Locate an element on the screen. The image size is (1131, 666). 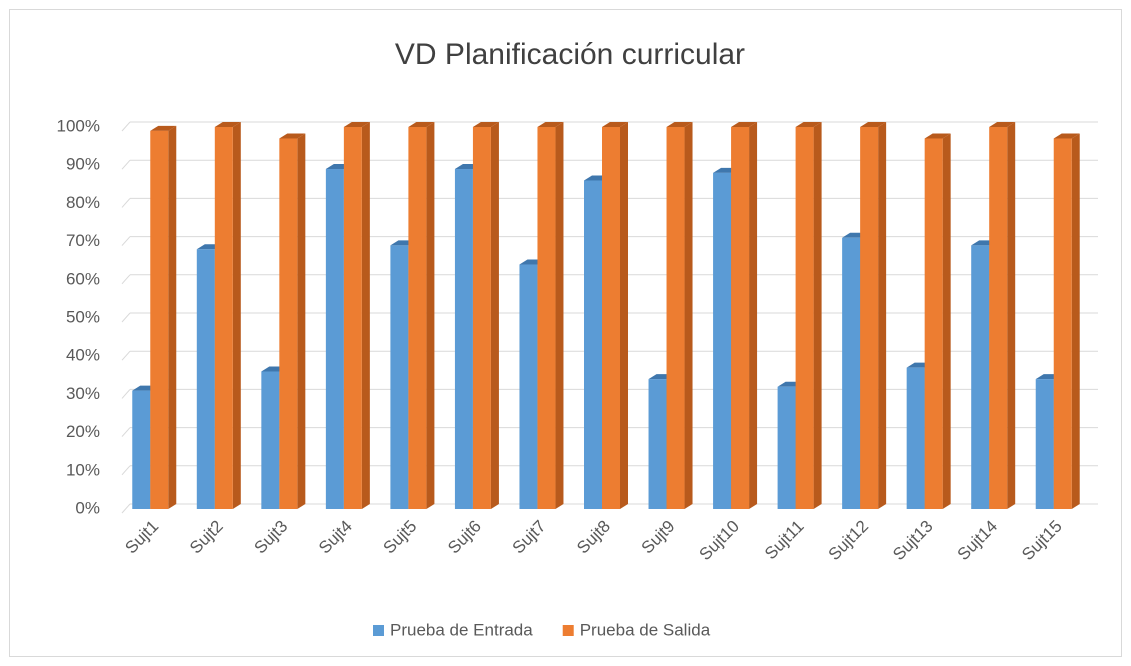
chart-title: VD Planificación curricular is located at coordinates (570, 54).